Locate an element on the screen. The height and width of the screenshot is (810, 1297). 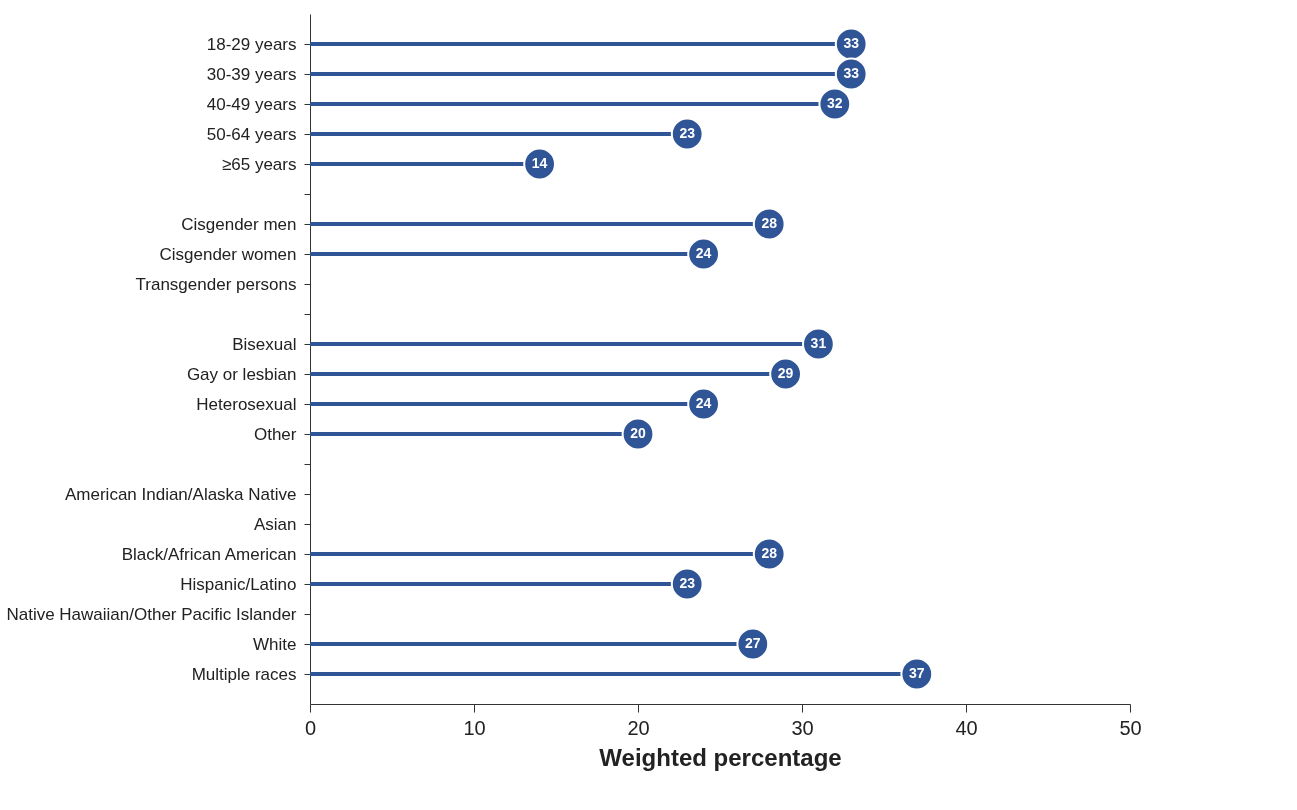
y-tick-label: White is located at coordinates (275, 644).